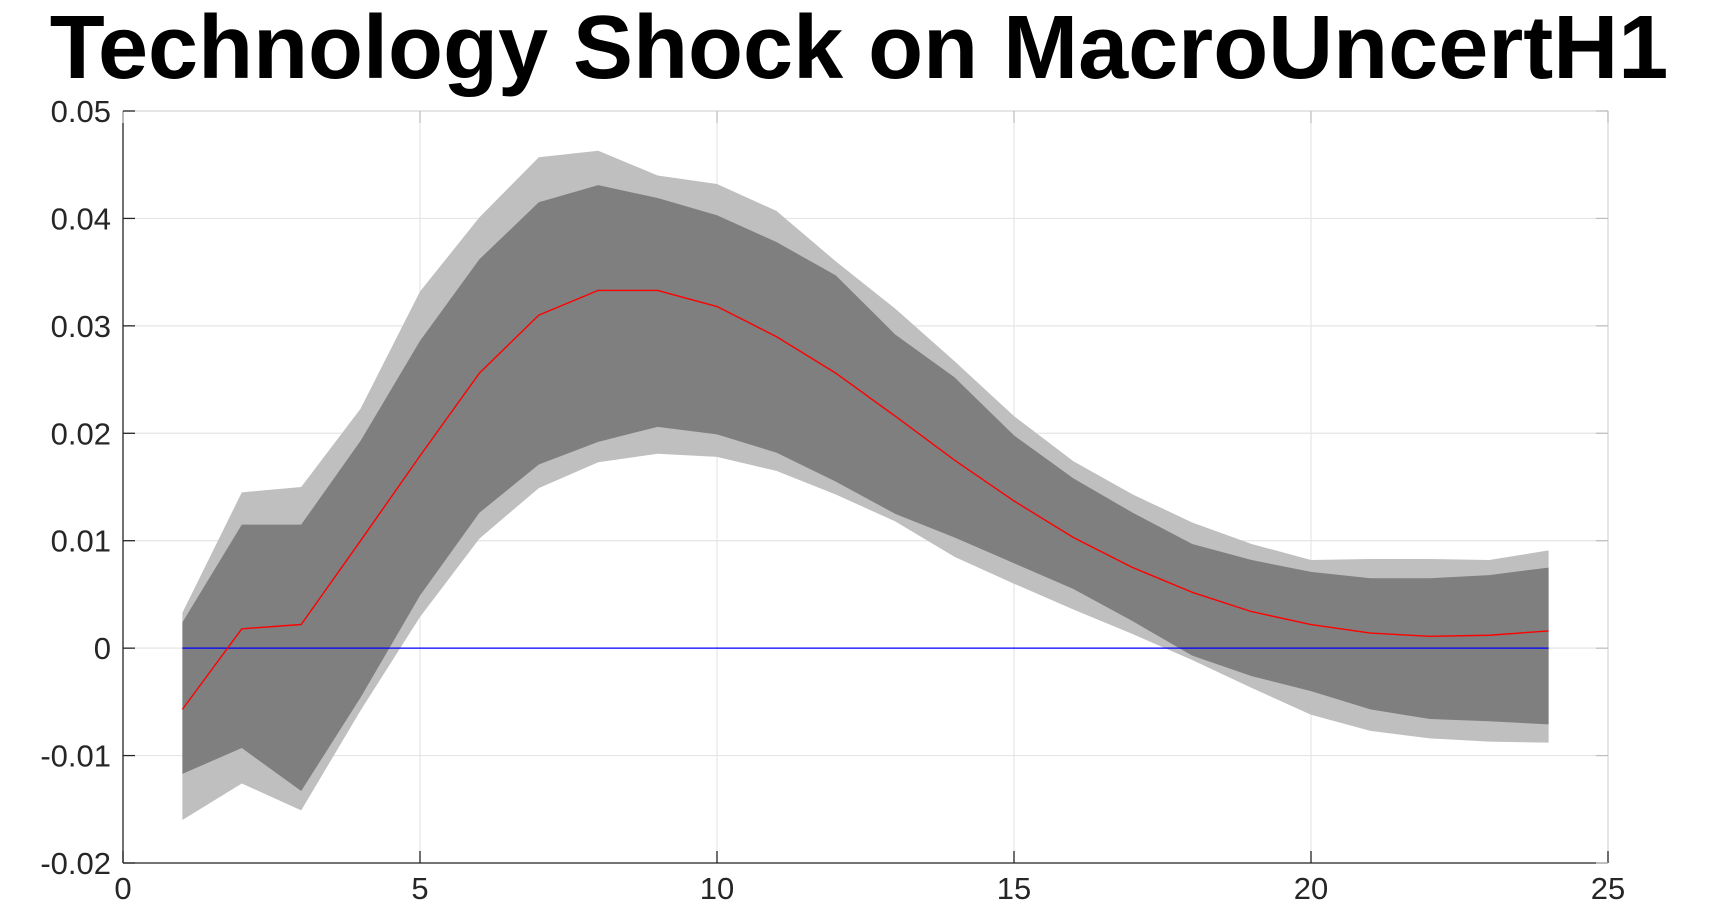 This screenshot has width=1718, height=914. I want to click on x-tick-label: 25, so click(1608, 888).